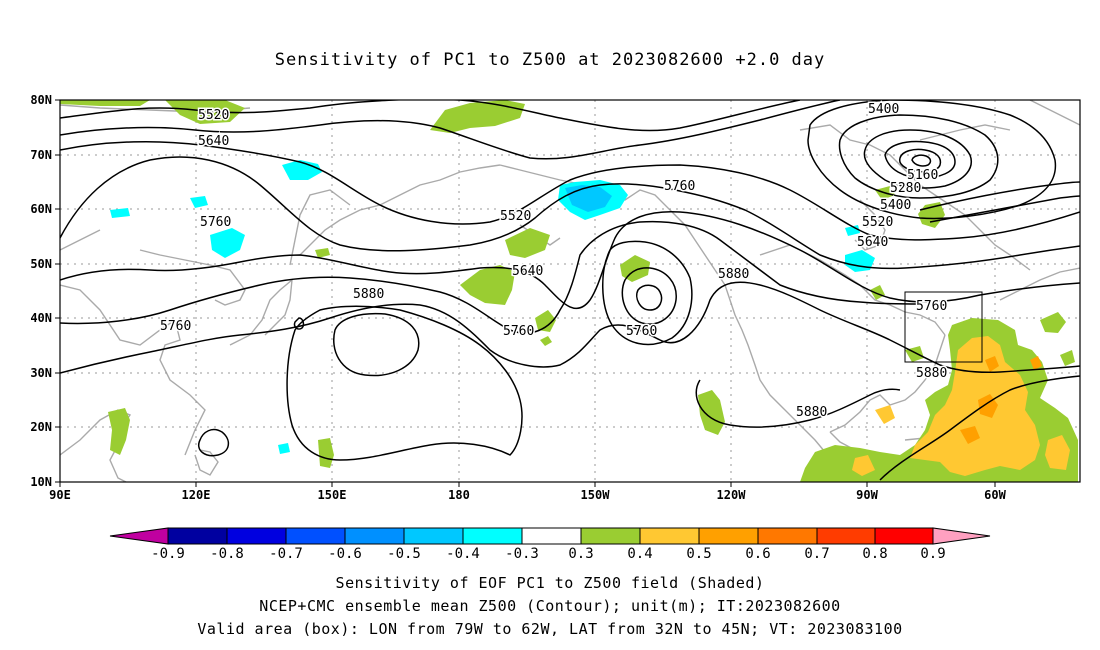 This screenshot has height=650, width=1100. What do you see at coordinates (732, 495) in the screenshot?
I see `lon-tick-label: 120W` at bounding box center [732, 495].